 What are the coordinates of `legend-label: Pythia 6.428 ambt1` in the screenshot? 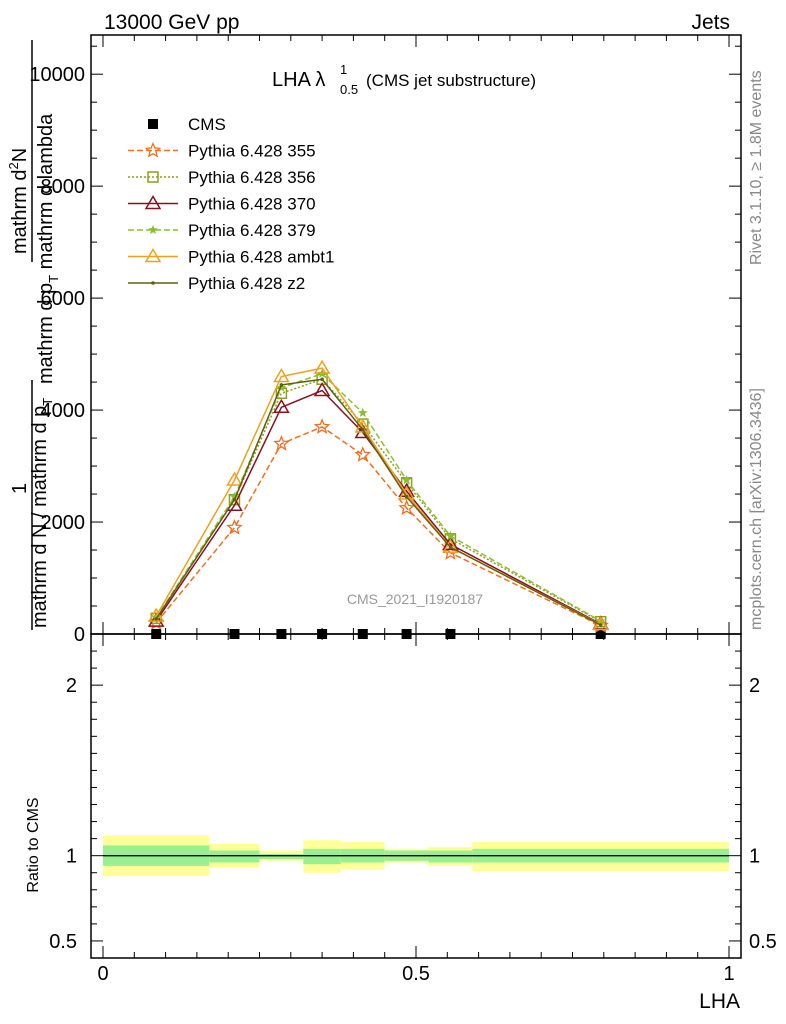 It's located at (261, 257).